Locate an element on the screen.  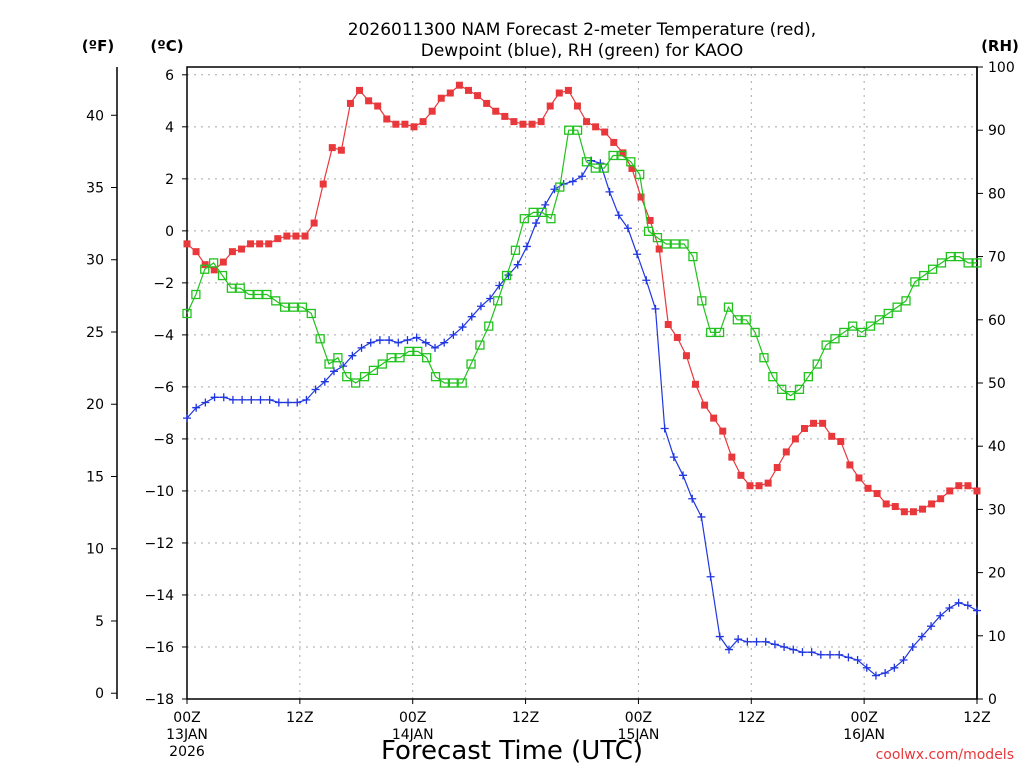
fahrenheit-tick-label: 0 is located at coordinates (99, 694).